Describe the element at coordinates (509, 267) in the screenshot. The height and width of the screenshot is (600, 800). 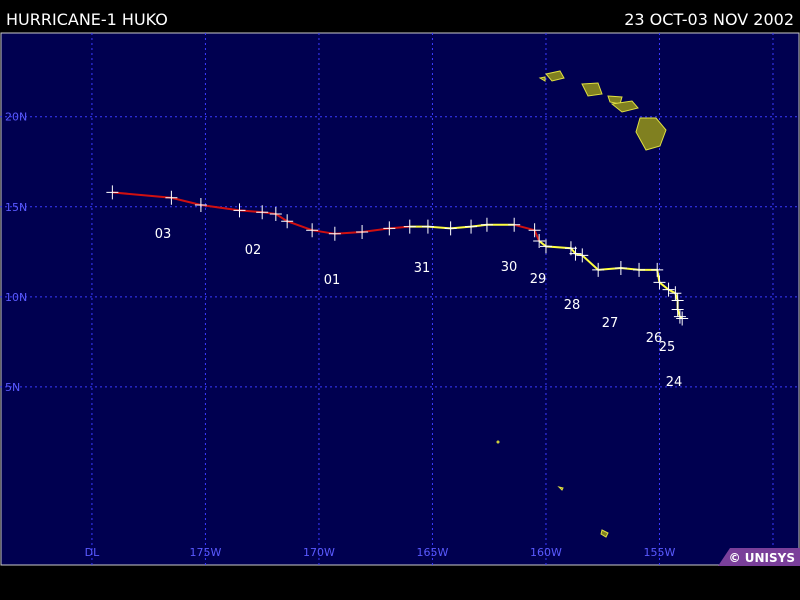
I see `day-label: 30` at that location.